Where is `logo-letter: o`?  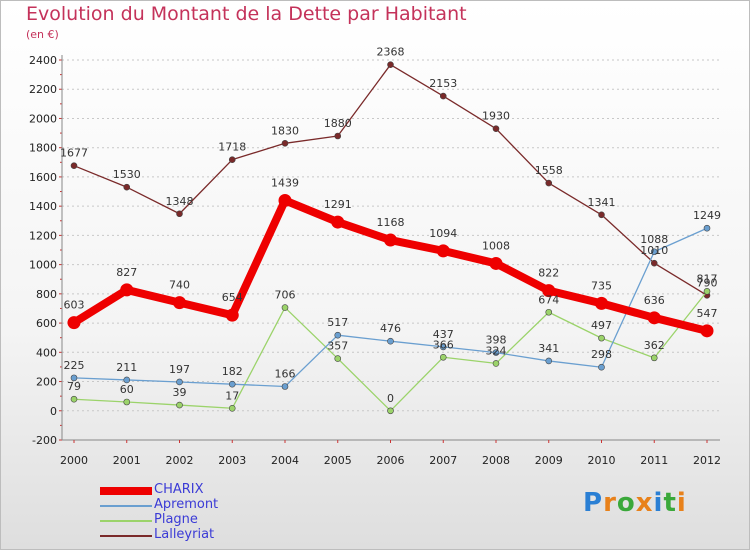
logo-letter: o is located at coordinates (626, 503).